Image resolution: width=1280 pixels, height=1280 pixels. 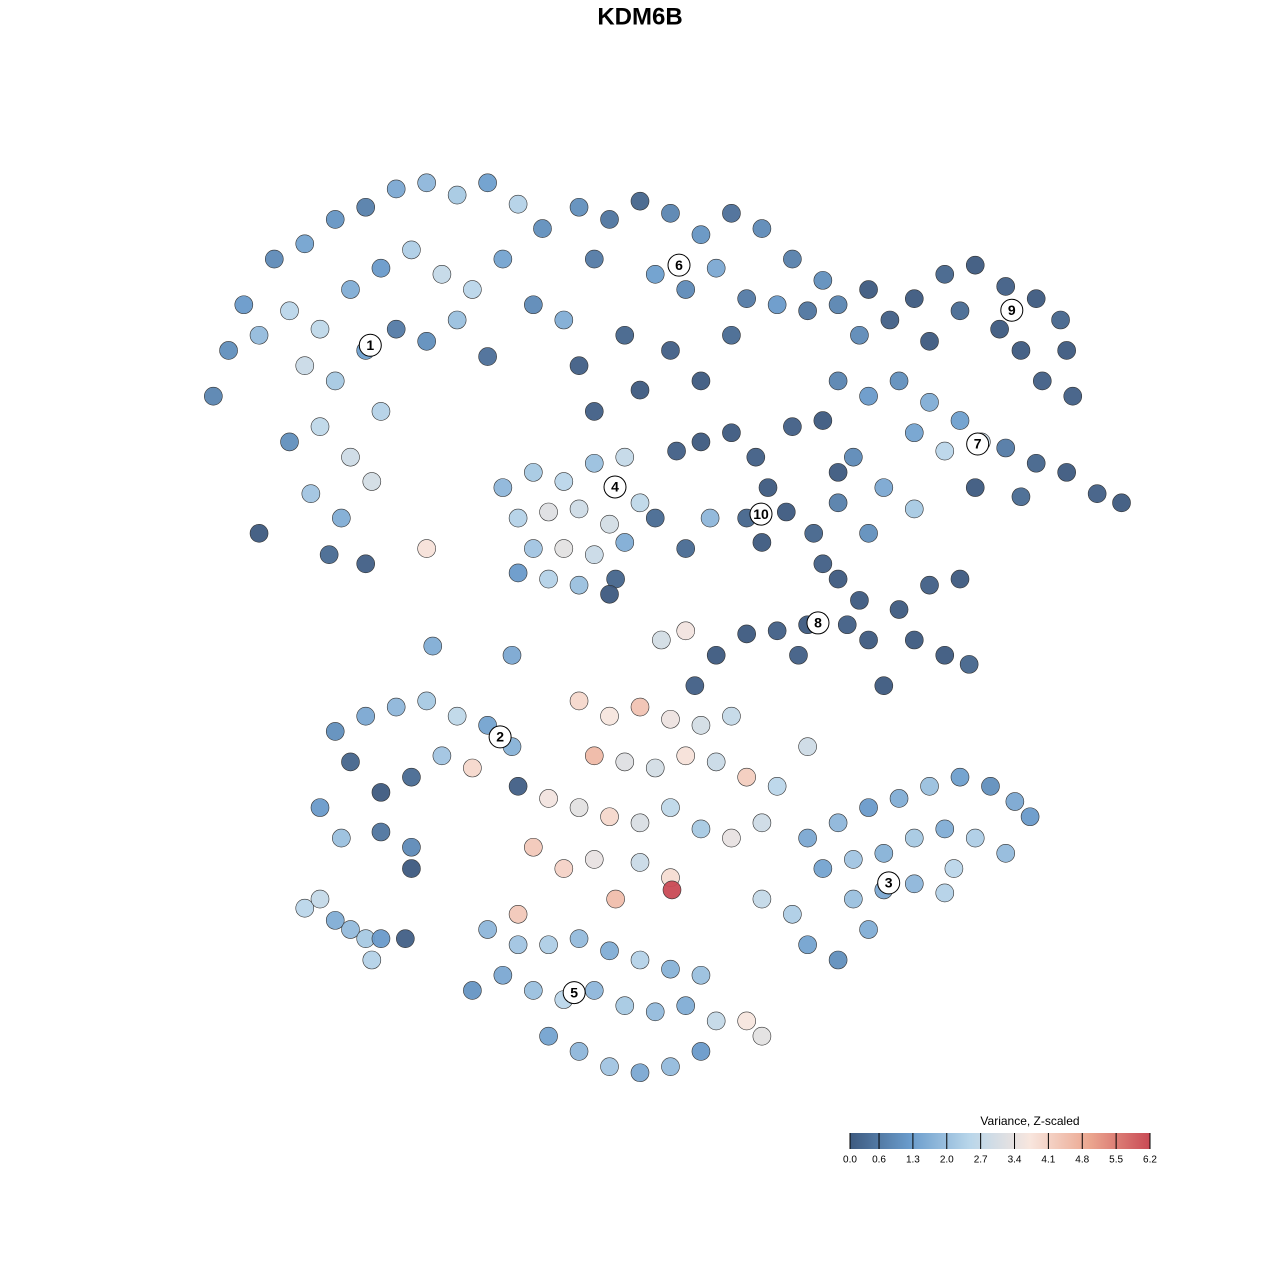 I want to click on colorbar-tick-label: 6.2, so click(x=1150, y=1160).